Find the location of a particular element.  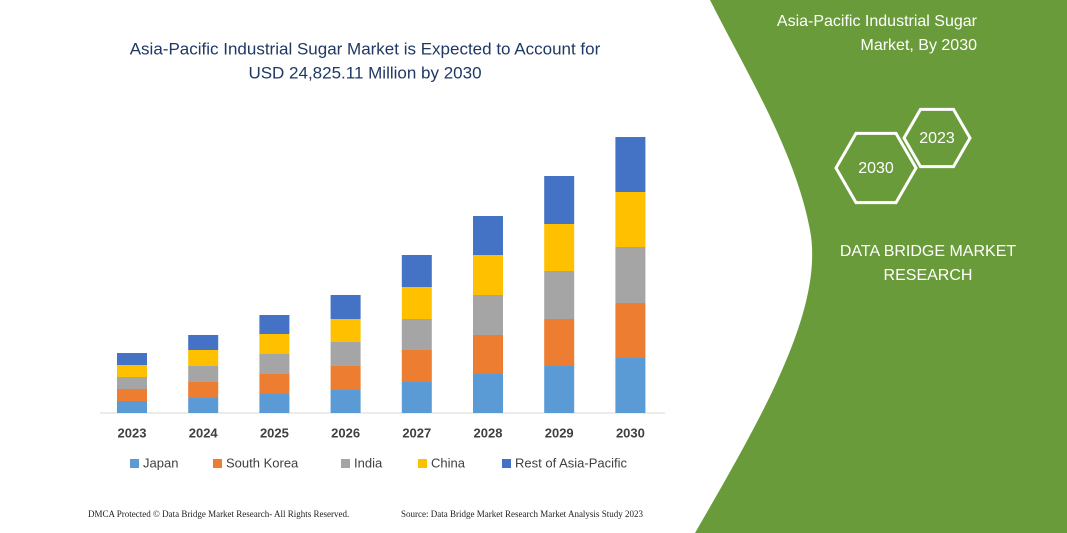

x-tick-label: 2026 is located at coordinates (345, 432).